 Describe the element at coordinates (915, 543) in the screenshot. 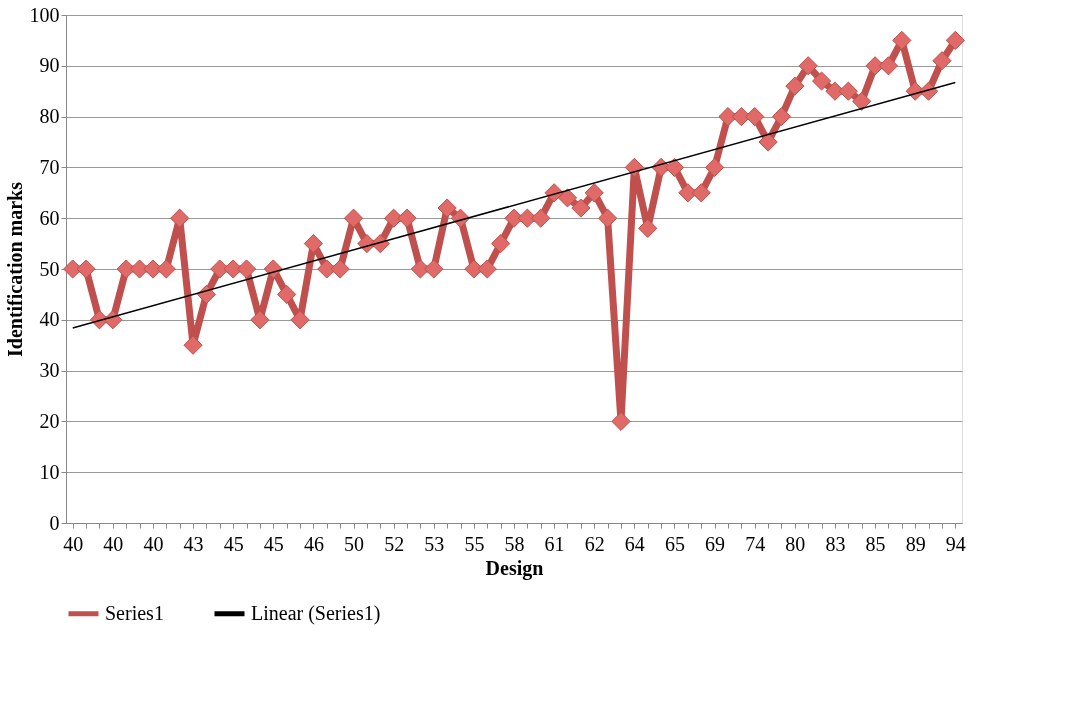

I see `x-tick-label: 89` at that location.